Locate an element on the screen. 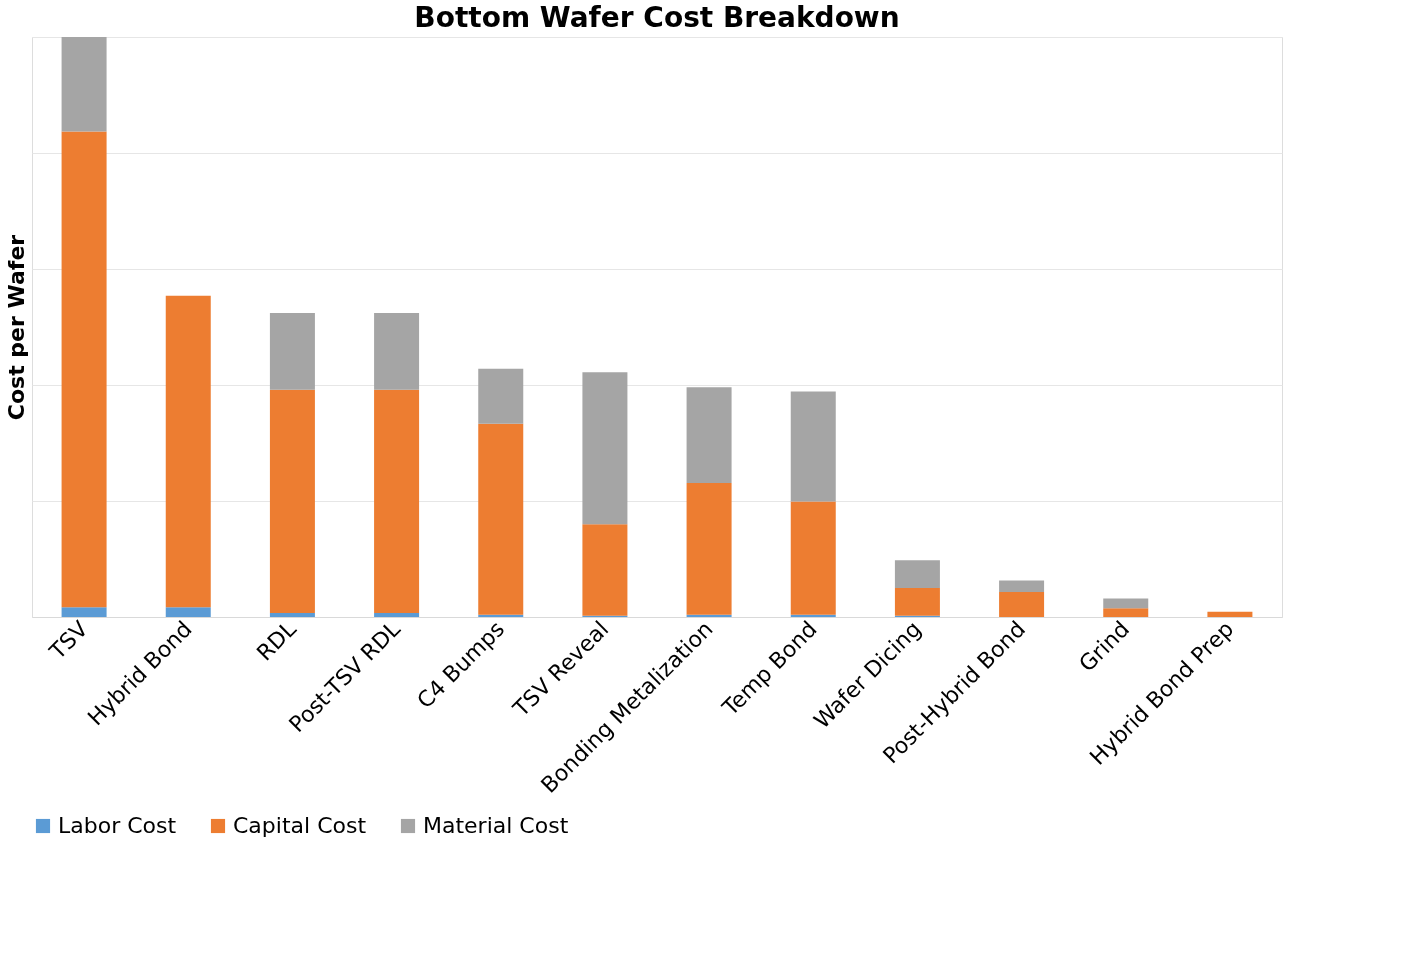 This screenshot has width=1412, height=956. legend-label: Capital Cost is located at coordinates (300, 825).